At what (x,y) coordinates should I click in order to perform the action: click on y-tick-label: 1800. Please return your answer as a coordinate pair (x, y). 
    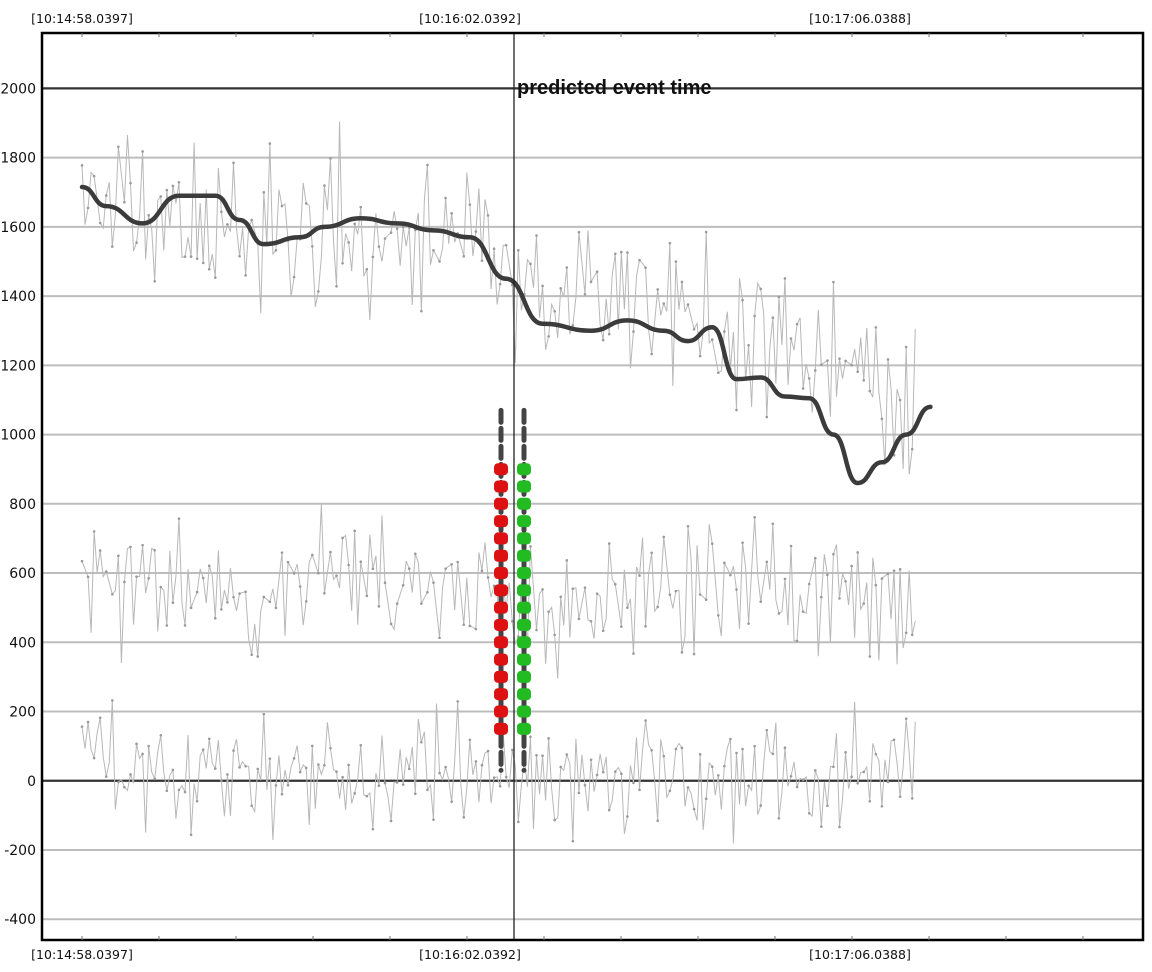
    Looking at the image, I should click on (18, 159).